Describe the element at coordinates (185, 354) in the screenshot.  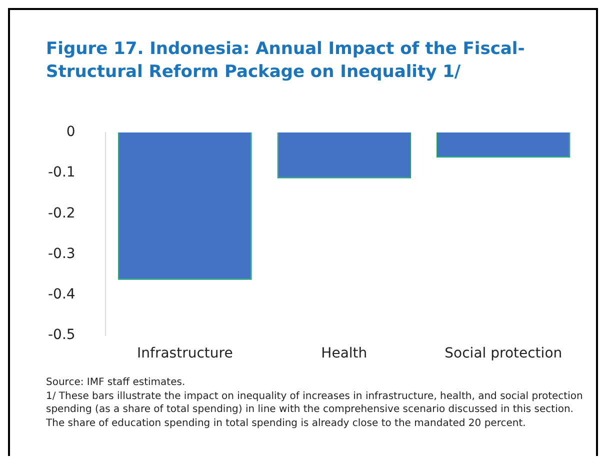
I see `x-tick-label: Infrastructure` at that location.